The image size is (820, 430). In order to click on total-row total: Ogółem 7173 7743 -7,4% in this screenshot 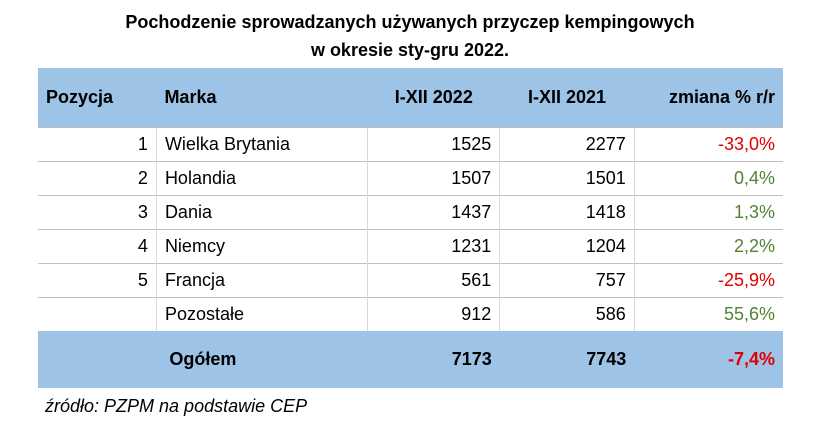, I will do `click(410, 359)`.